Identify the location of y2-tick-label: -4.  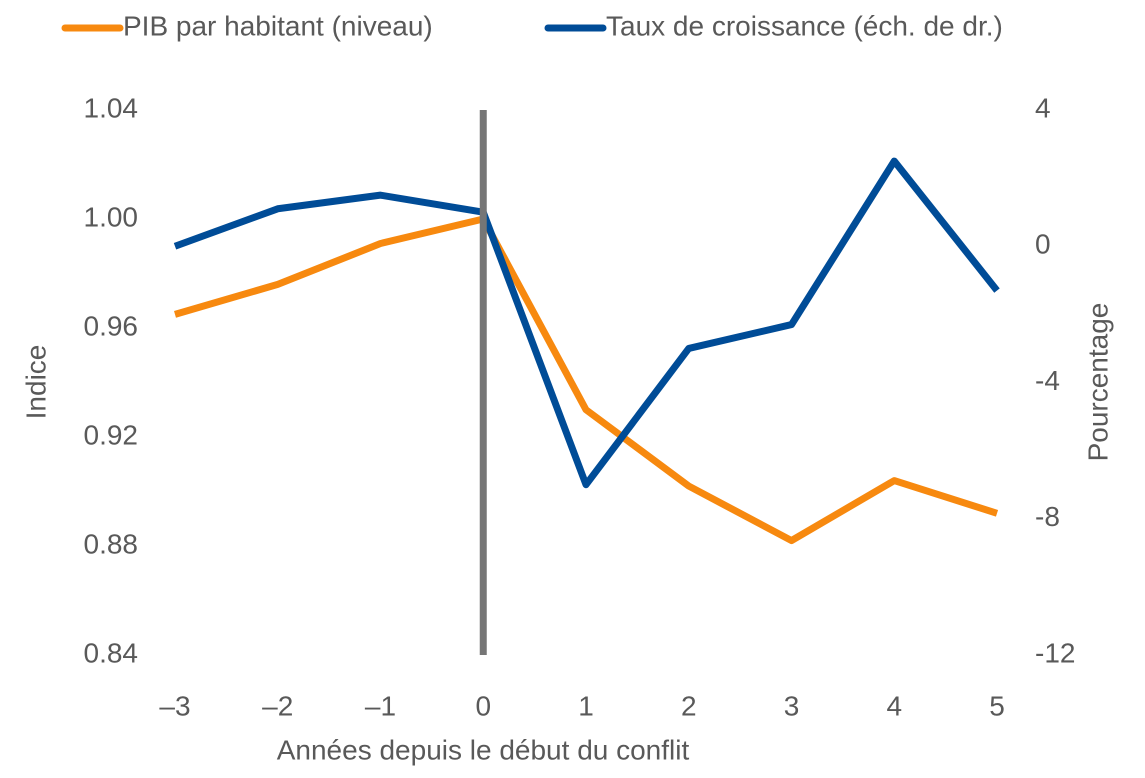
(1047, 380).